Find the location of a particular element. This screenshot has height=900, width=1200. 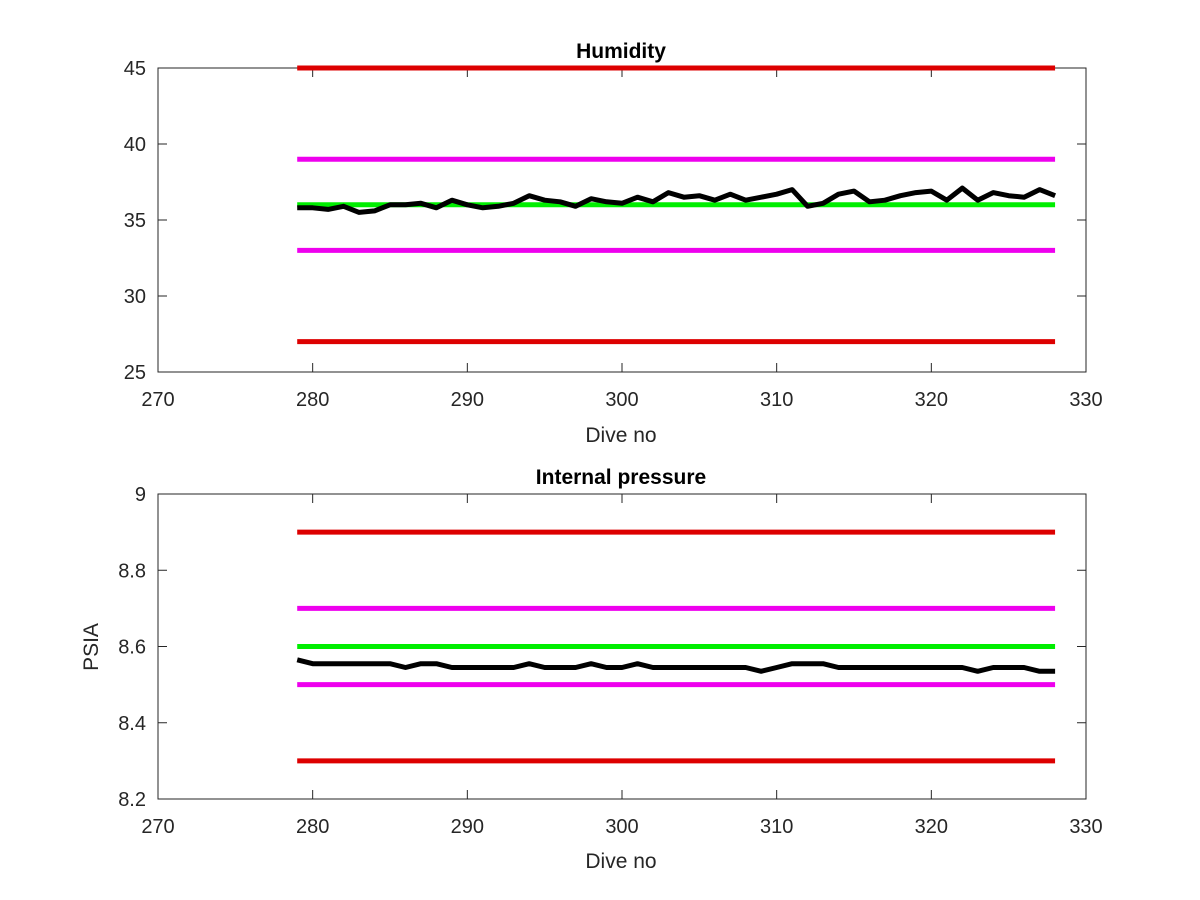

internal-pressure-series-line is located at coordinates (676, 665).